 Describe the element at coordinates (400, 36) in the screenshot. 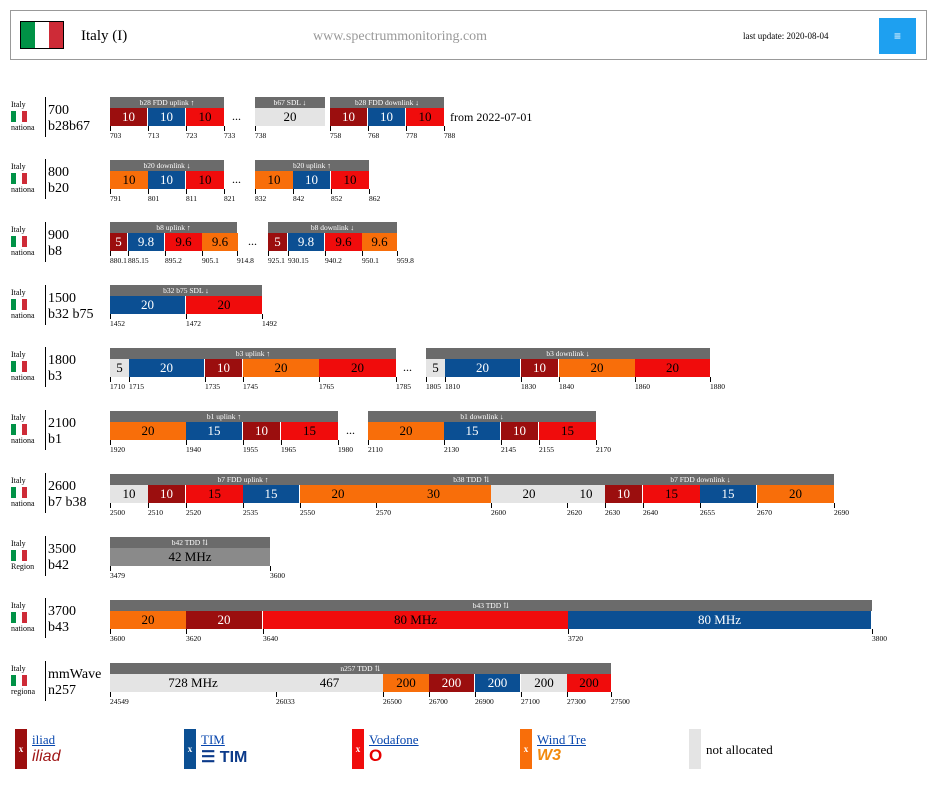

I see `site-link: www.spectrummonitoring.com` at that location.